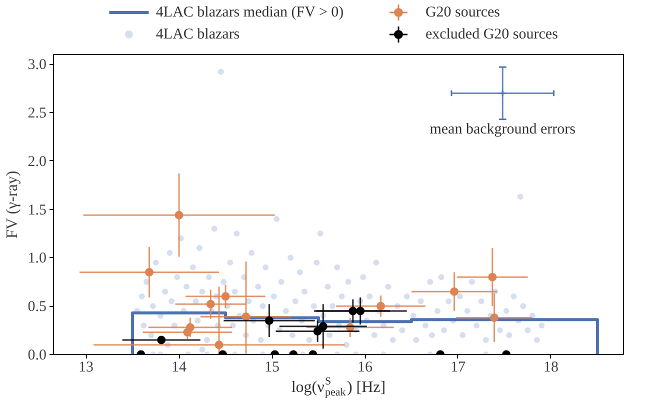 The image size is (653, 403). Describe the element at coordinates (250, 12) in the screenshot. I see `legend-label: 4LAC blazars median (FV > 0)` at that location.